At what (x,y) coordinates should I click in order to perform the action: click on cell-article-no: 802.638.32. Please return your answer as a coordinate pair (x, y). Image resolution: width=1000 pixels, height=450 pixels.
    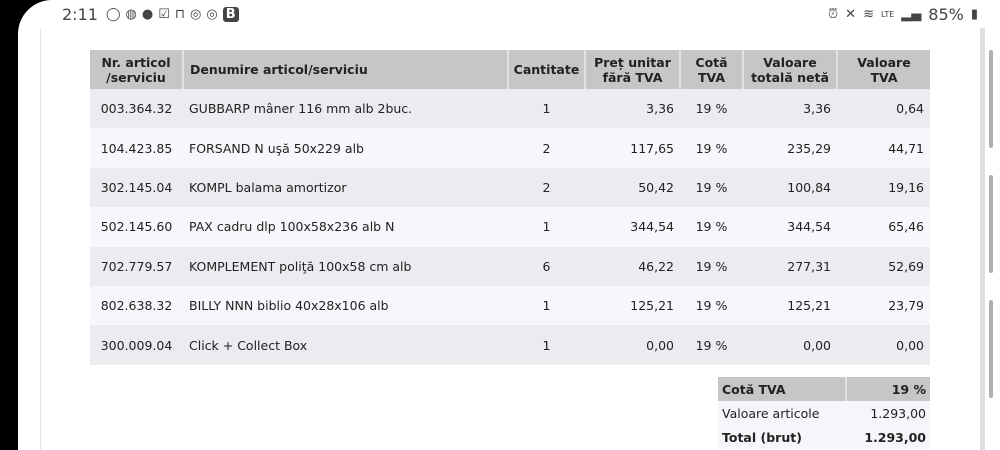
    Looking at the image, I should click on (136, 305).